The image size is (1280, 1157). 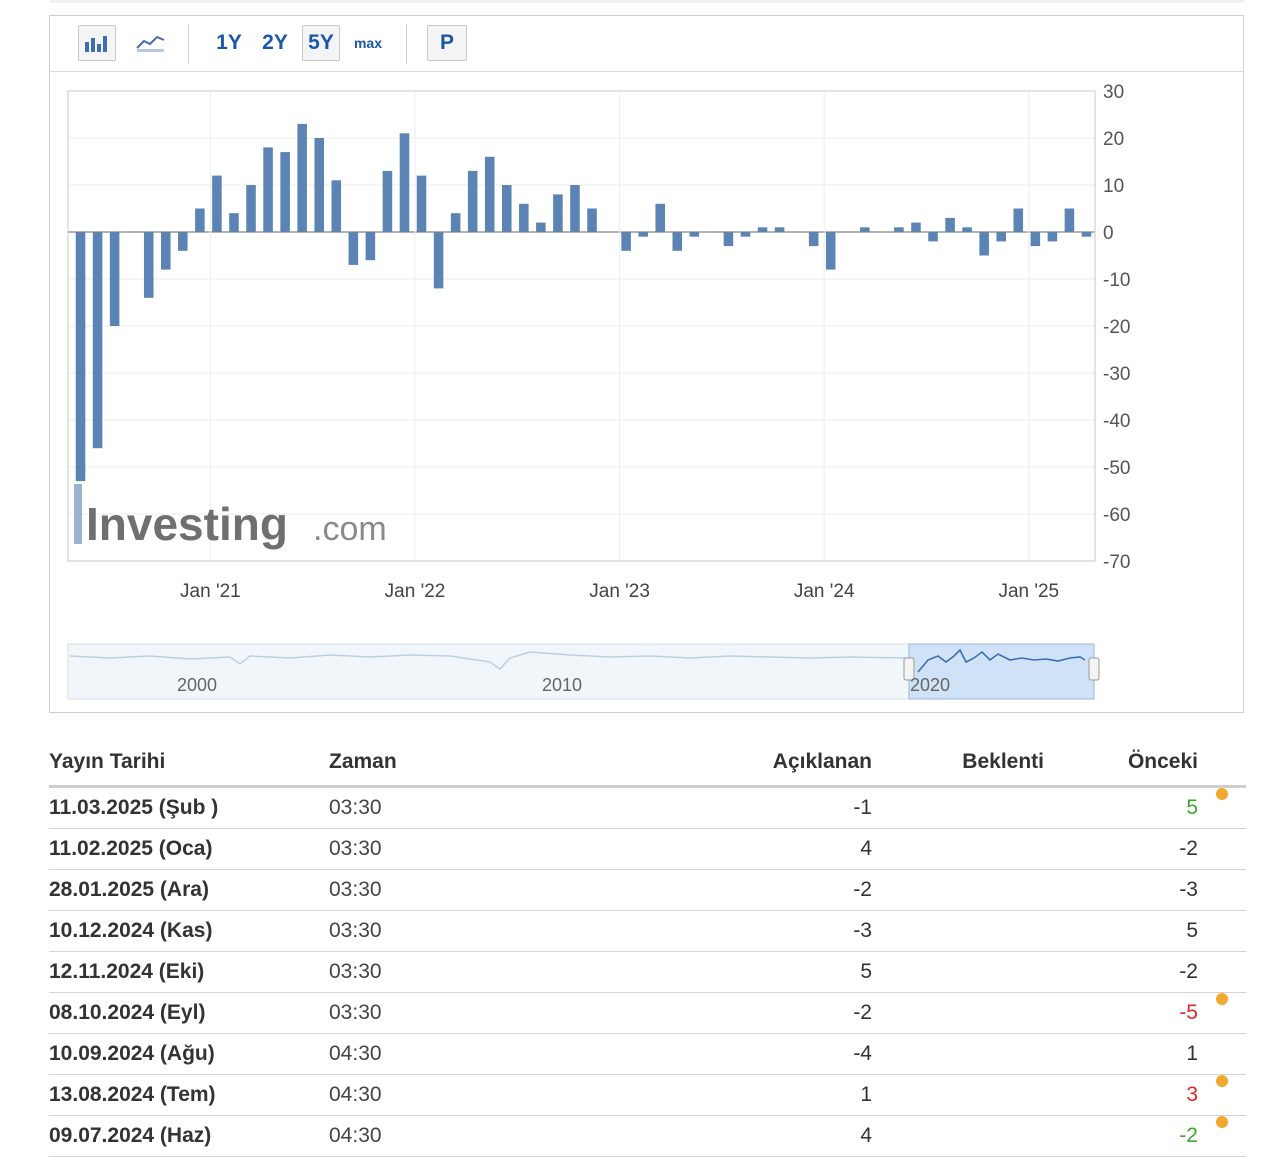 I want to click on investing-watermark: Investing .com, so click(x=230, y=517).